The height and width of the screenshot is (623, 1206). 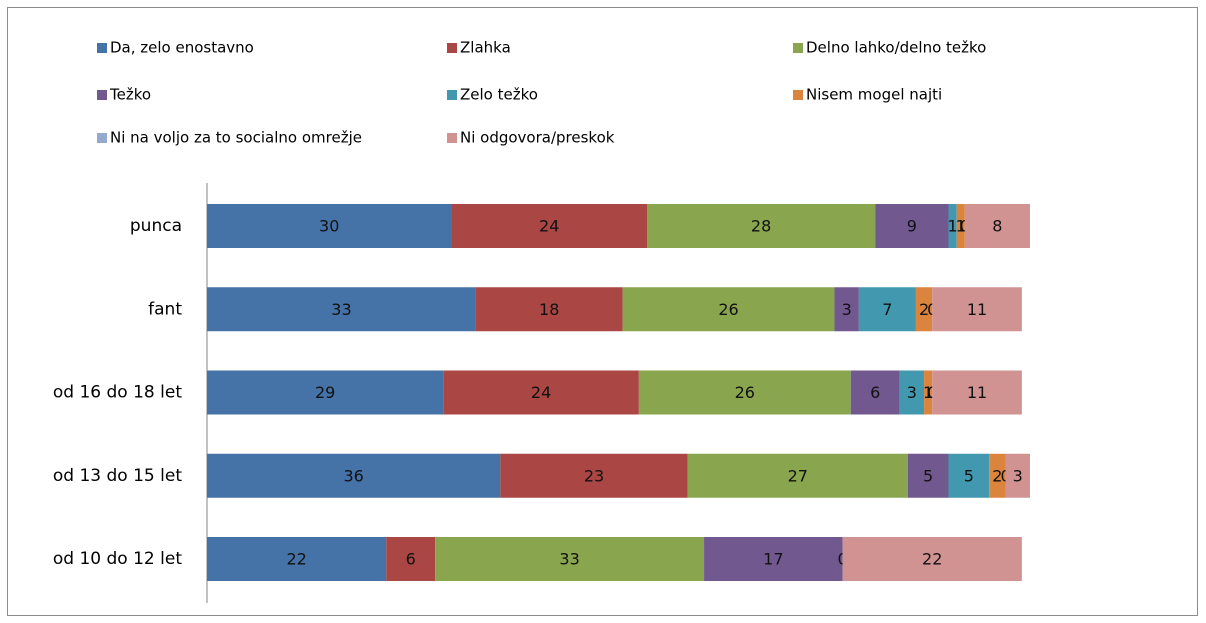 What do you see at coordinates (236, 138) in the screenshot?
I see `legend-label: Ni na voljo za to socialno omrežje` at bounding box center [236, 138].